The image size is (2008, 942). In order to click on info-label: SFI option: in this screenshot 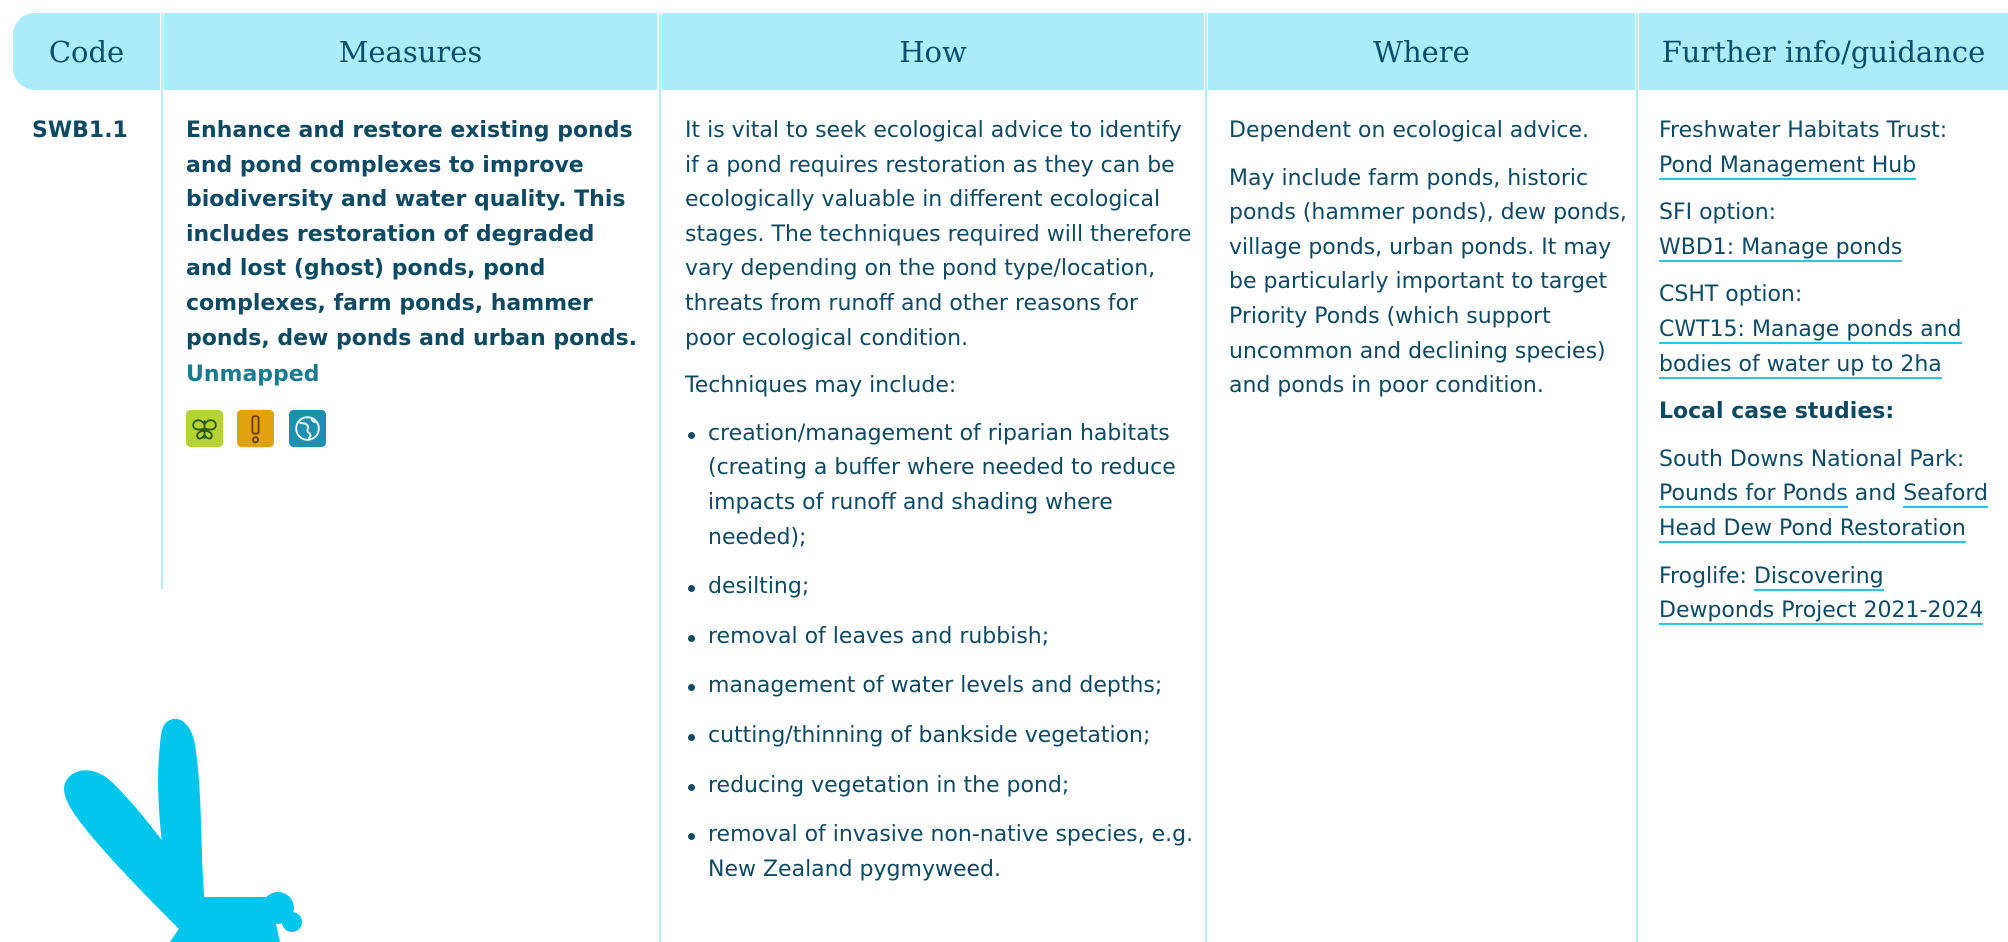, I will do `click(1718, 213)`.